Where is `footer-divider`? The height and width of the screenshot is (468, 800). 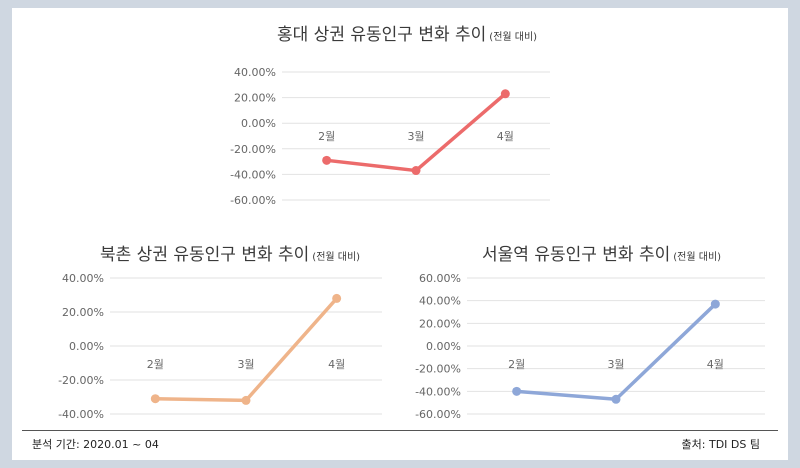 footer-divider is located at coordinates (400, 430).